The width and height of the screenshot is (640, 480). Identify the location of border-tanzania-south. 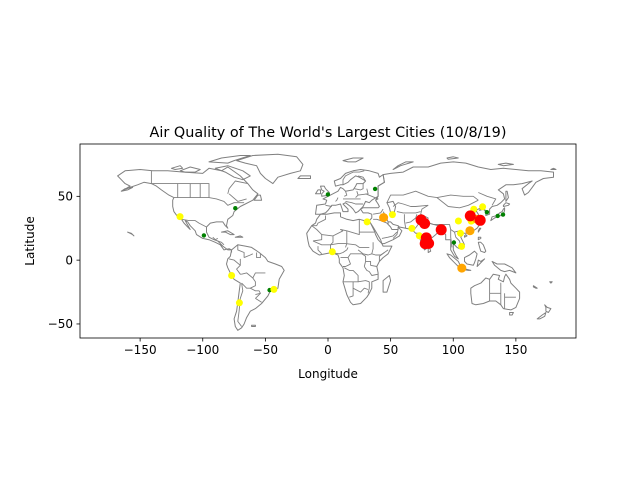
(371, 271).